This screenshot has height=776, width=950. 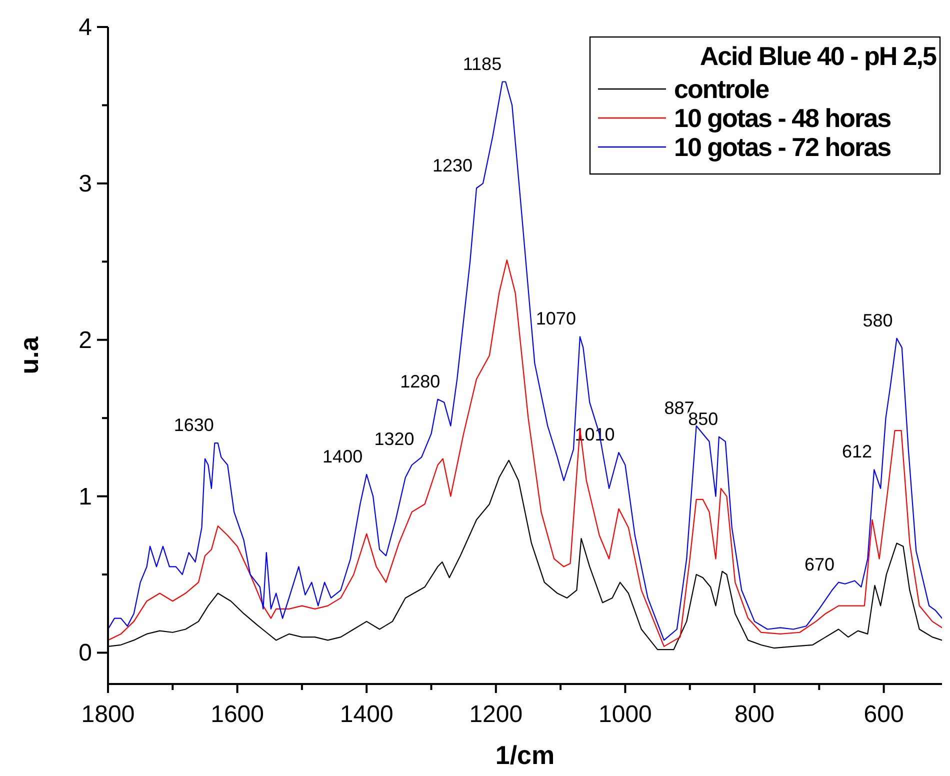 I want to click on legend-label: controle, so click(x=722, y=89).